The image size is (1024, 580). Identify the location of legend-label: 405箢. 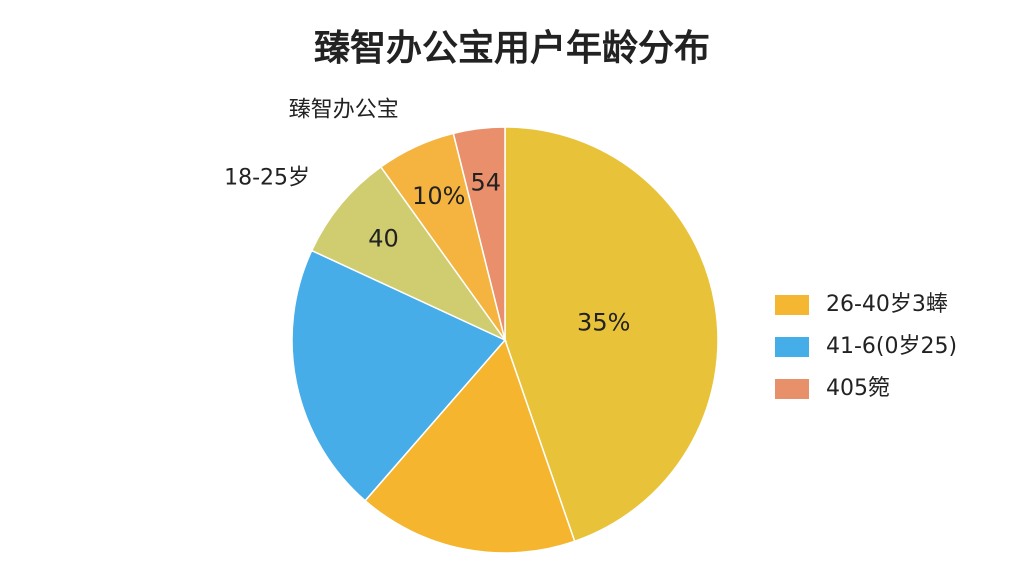
(858, 388).